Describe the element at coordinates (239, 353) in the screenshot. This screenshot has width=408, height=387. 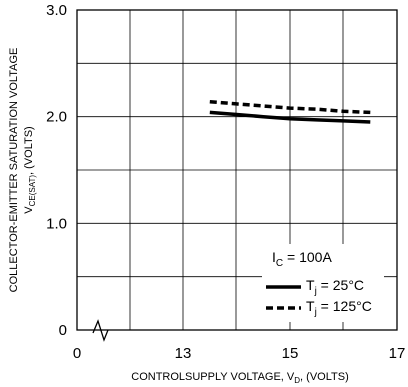
I see `x-tick-labels: 0 13 15 17` at that location.